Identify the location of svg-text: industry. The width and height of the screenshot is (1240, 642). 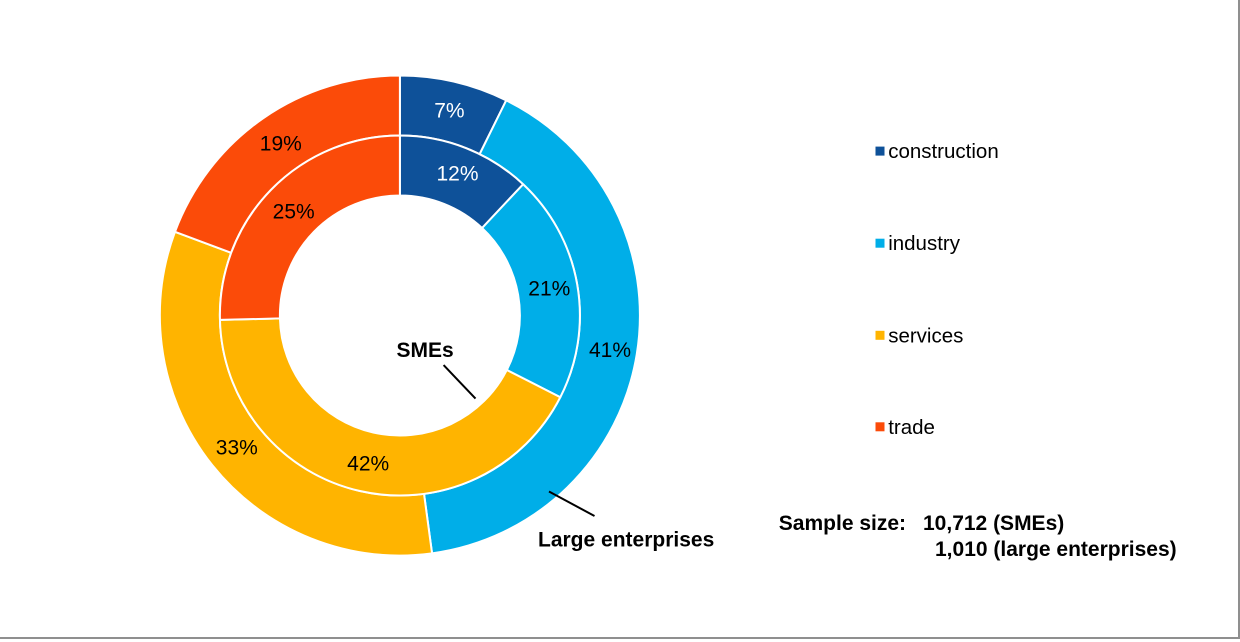
(924, 243).